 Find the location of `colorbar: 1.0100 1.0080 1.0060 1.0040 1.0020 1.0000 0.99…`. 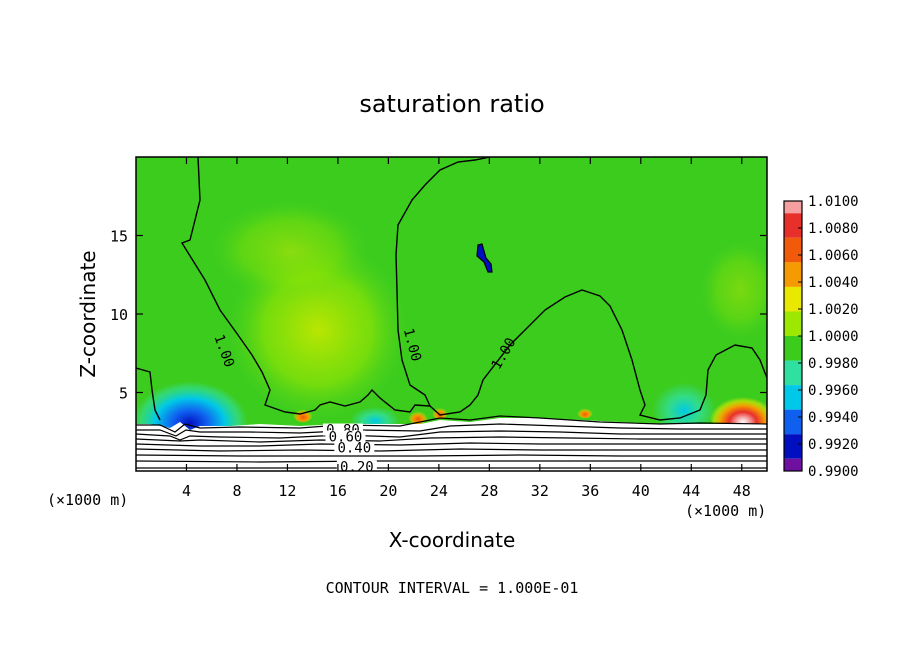

colorbar: 1.0100 1.0080 1.0060 1.0040 1.0020 1.0000 0.99… is located at coordinates (821, 337).